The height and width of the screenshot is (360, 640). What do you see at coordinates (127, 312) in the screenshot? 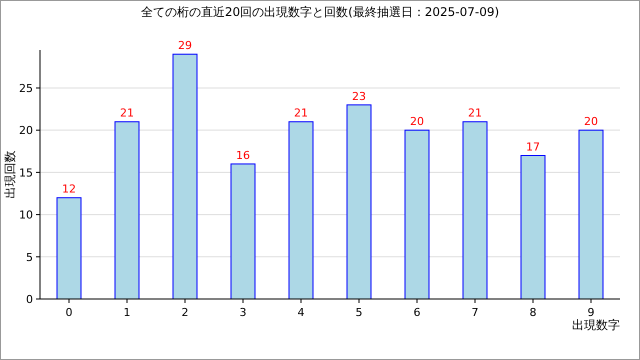
I see `x-tick-label: 1` at bounding box center [127, 312].